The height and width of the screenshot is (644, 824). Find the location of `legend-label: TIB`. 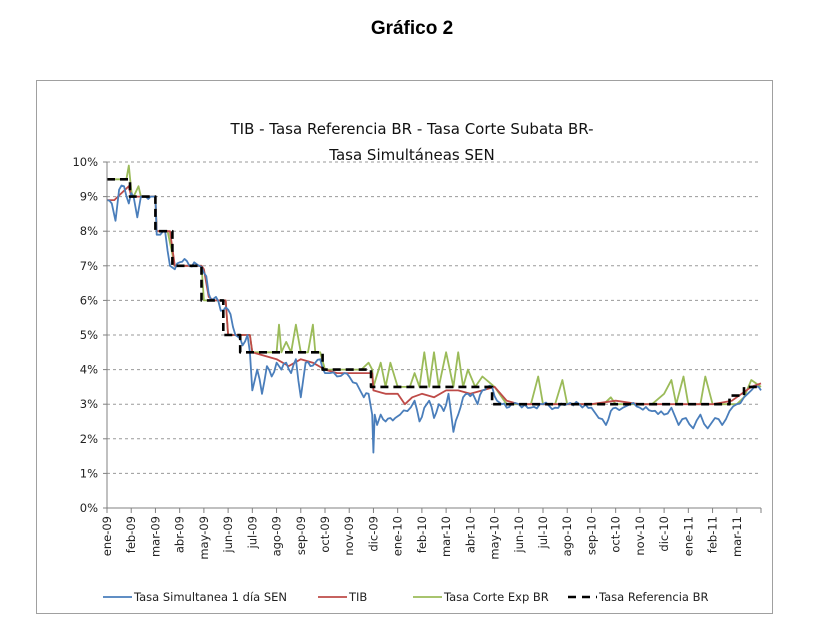

legend-label: TIB is located at coordinates (357, 597).